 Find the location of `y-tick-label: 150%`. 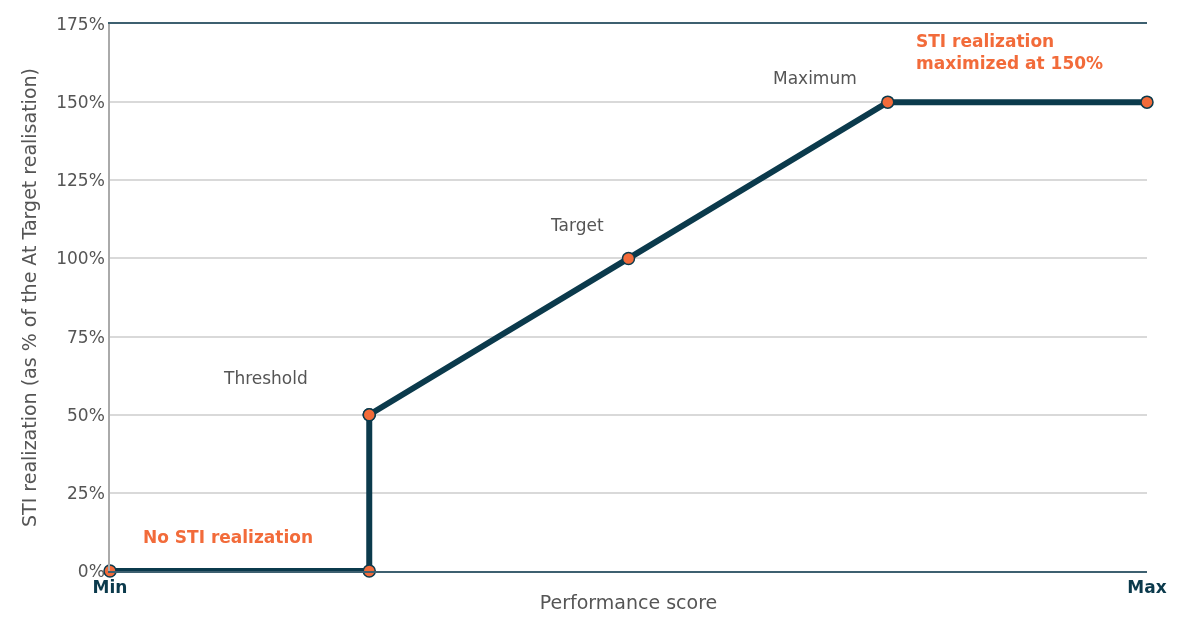

y-tick-label: 150% is located at coordinates (80, 102).